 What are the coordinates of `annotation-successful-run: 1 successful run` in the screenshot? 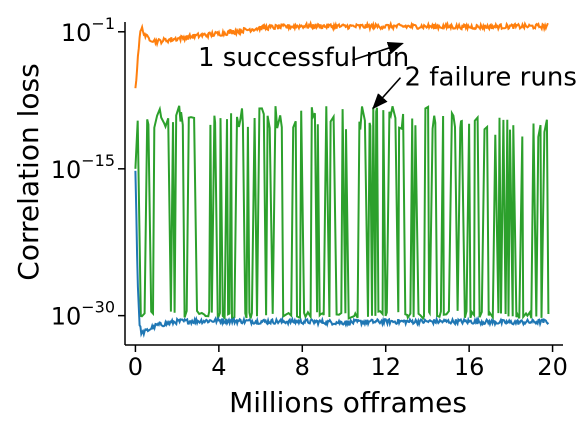 It's located at (303, 58).